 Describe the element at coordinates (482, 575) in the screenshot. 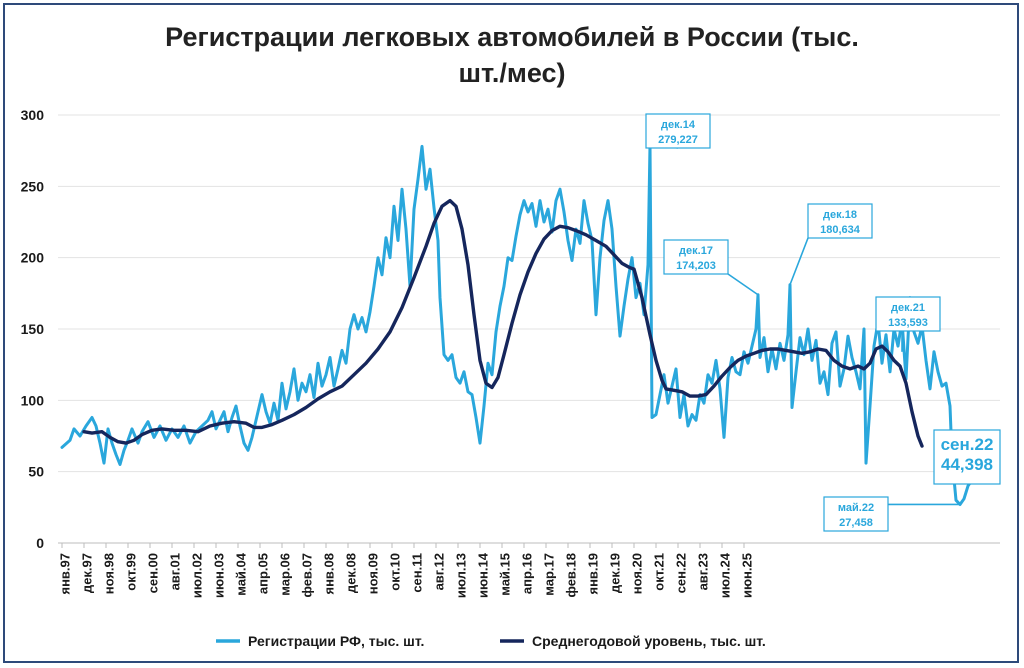

I see `x-tick-label: июн.14` at that location.